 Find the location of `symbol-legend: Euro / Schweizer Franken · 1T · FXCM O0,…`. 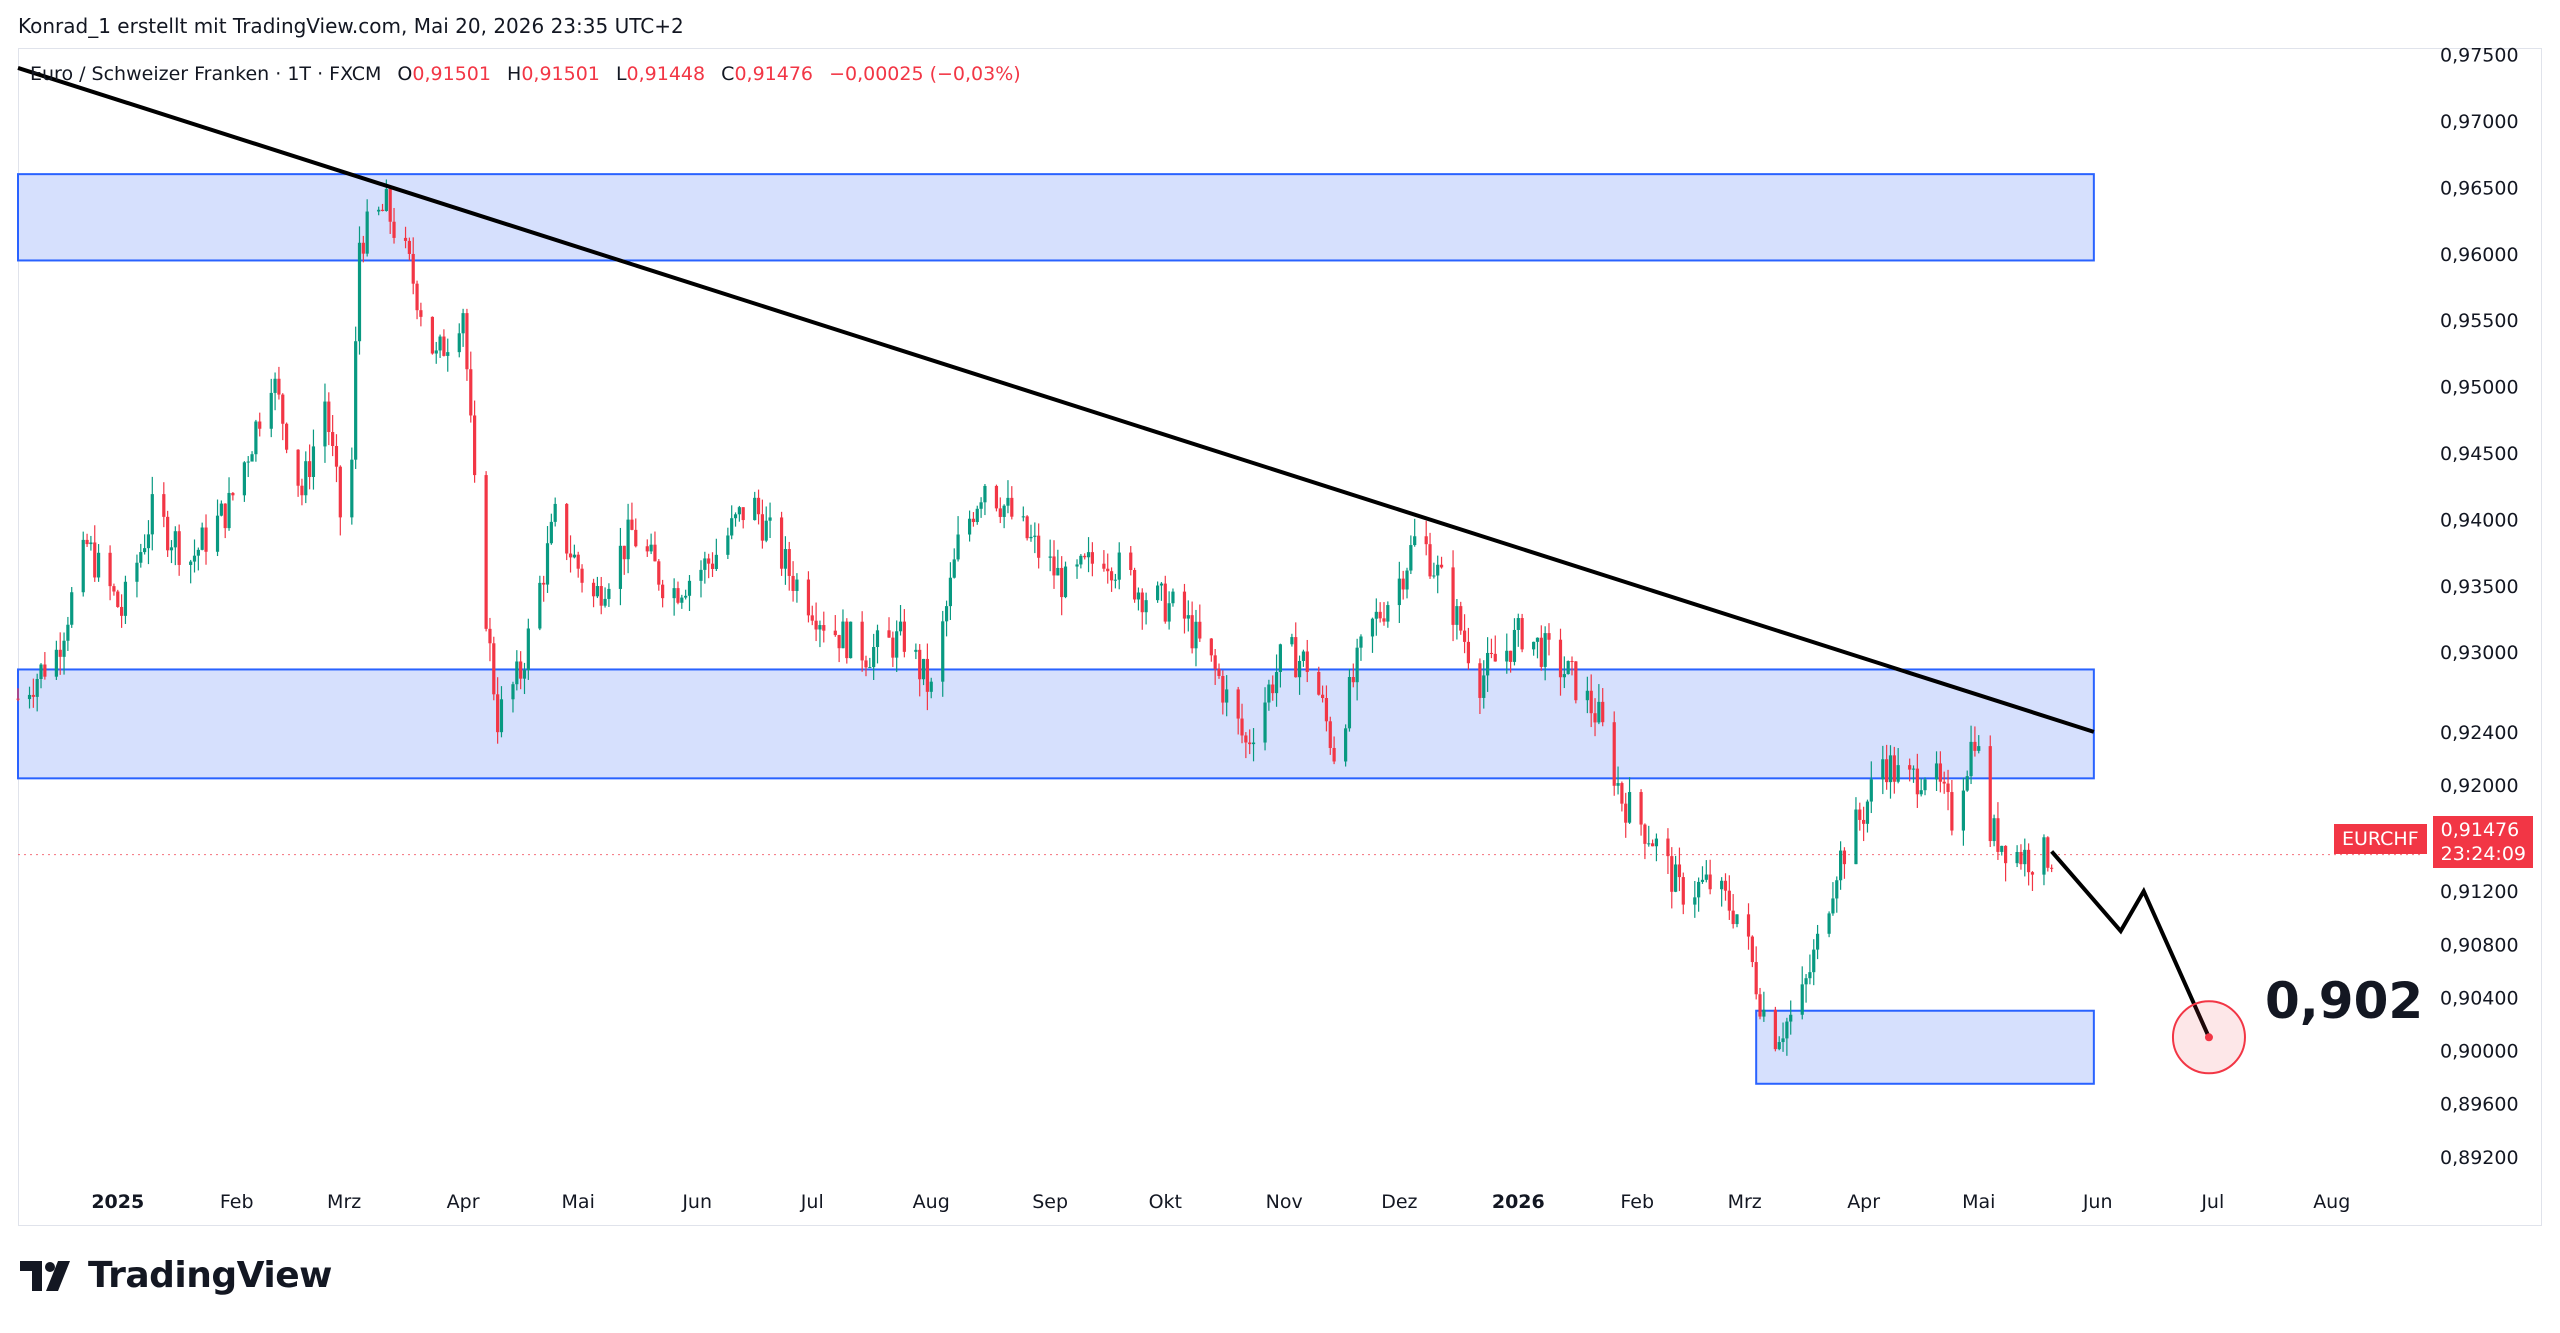

symbol-legend: Euro / Schweizer Franken · 1T · FXCM O0,… is located at coordinates (525, 74).